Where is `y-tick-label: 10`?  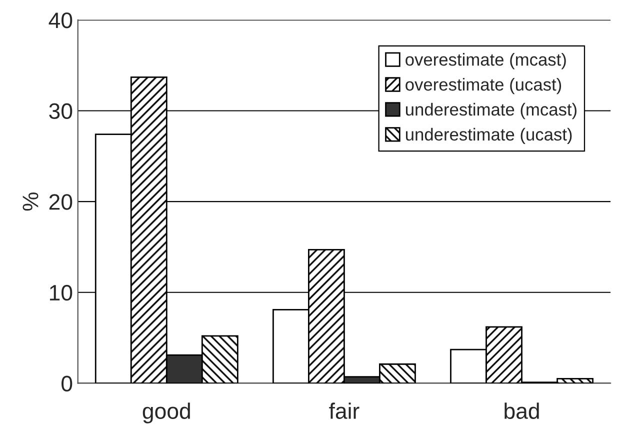 y-tick-label: 10 is located at coordinates (61, 292).